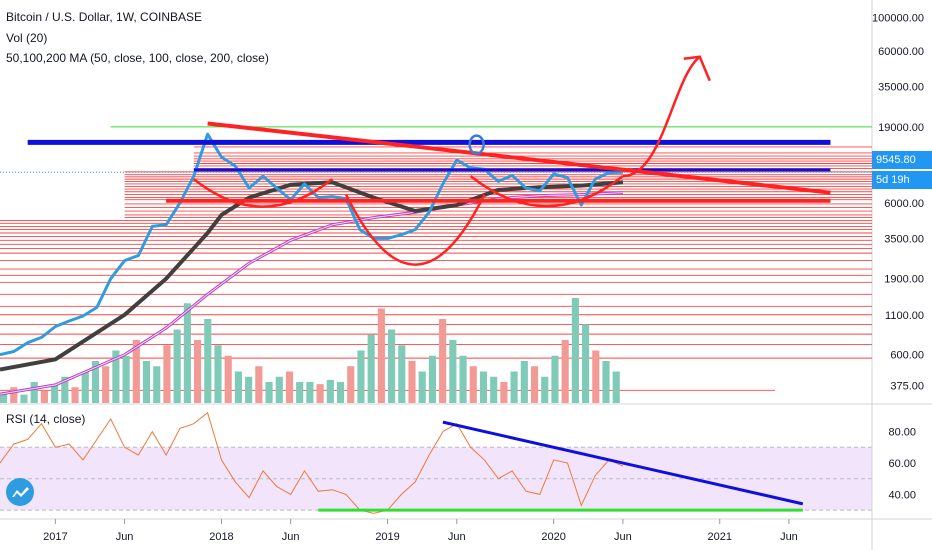  I want to click on rsi-axis-tick-label: 40.00, so click(902, 495).